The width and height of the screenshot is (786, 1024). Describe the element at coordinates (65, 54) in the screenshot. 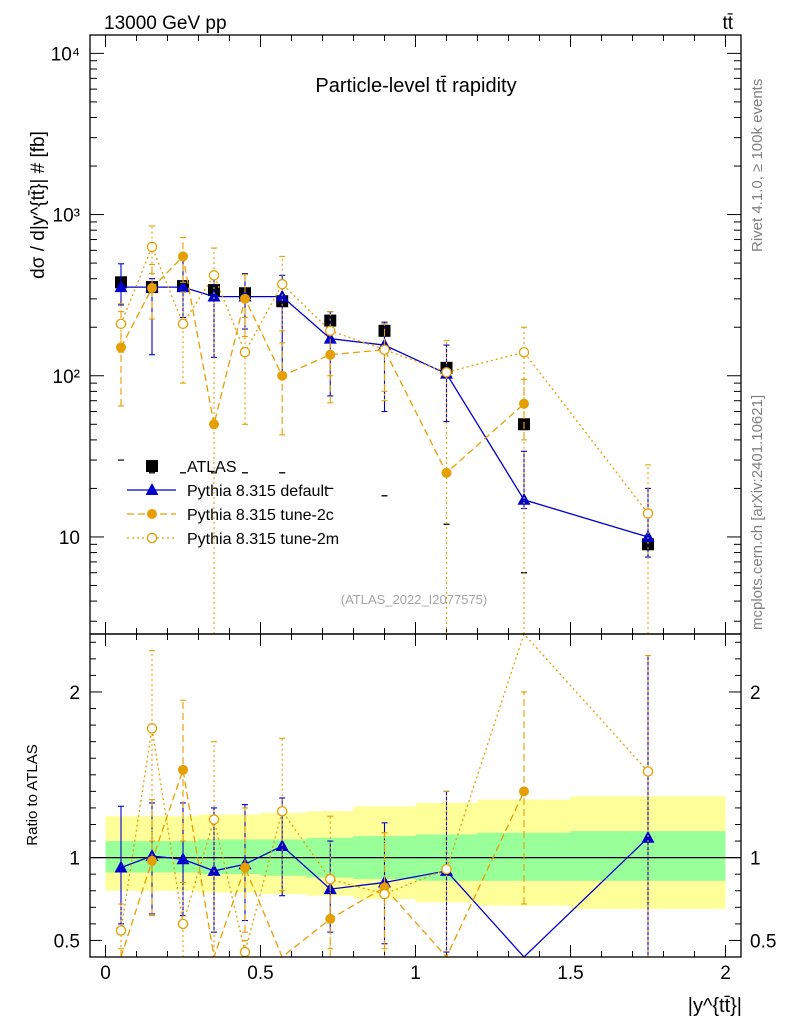

I see `main-y-tick-label: 10⁴` at that location.